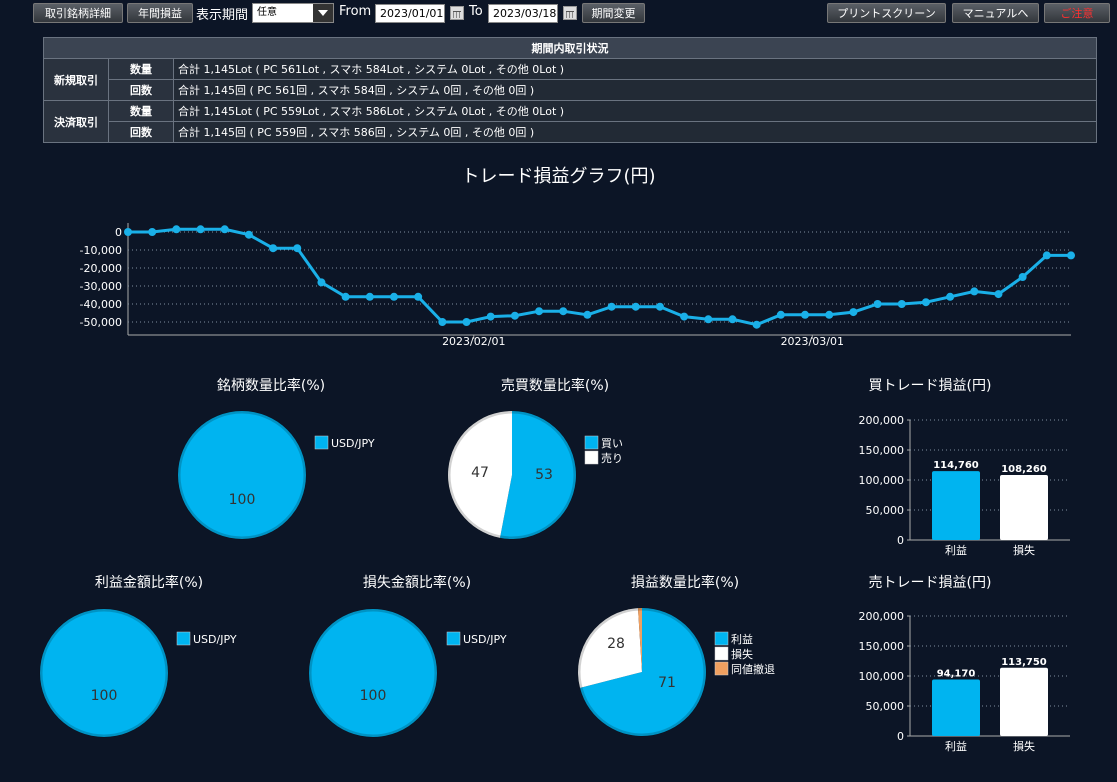  I want to click on bar-value-label: 94,170, so click(956, 673).